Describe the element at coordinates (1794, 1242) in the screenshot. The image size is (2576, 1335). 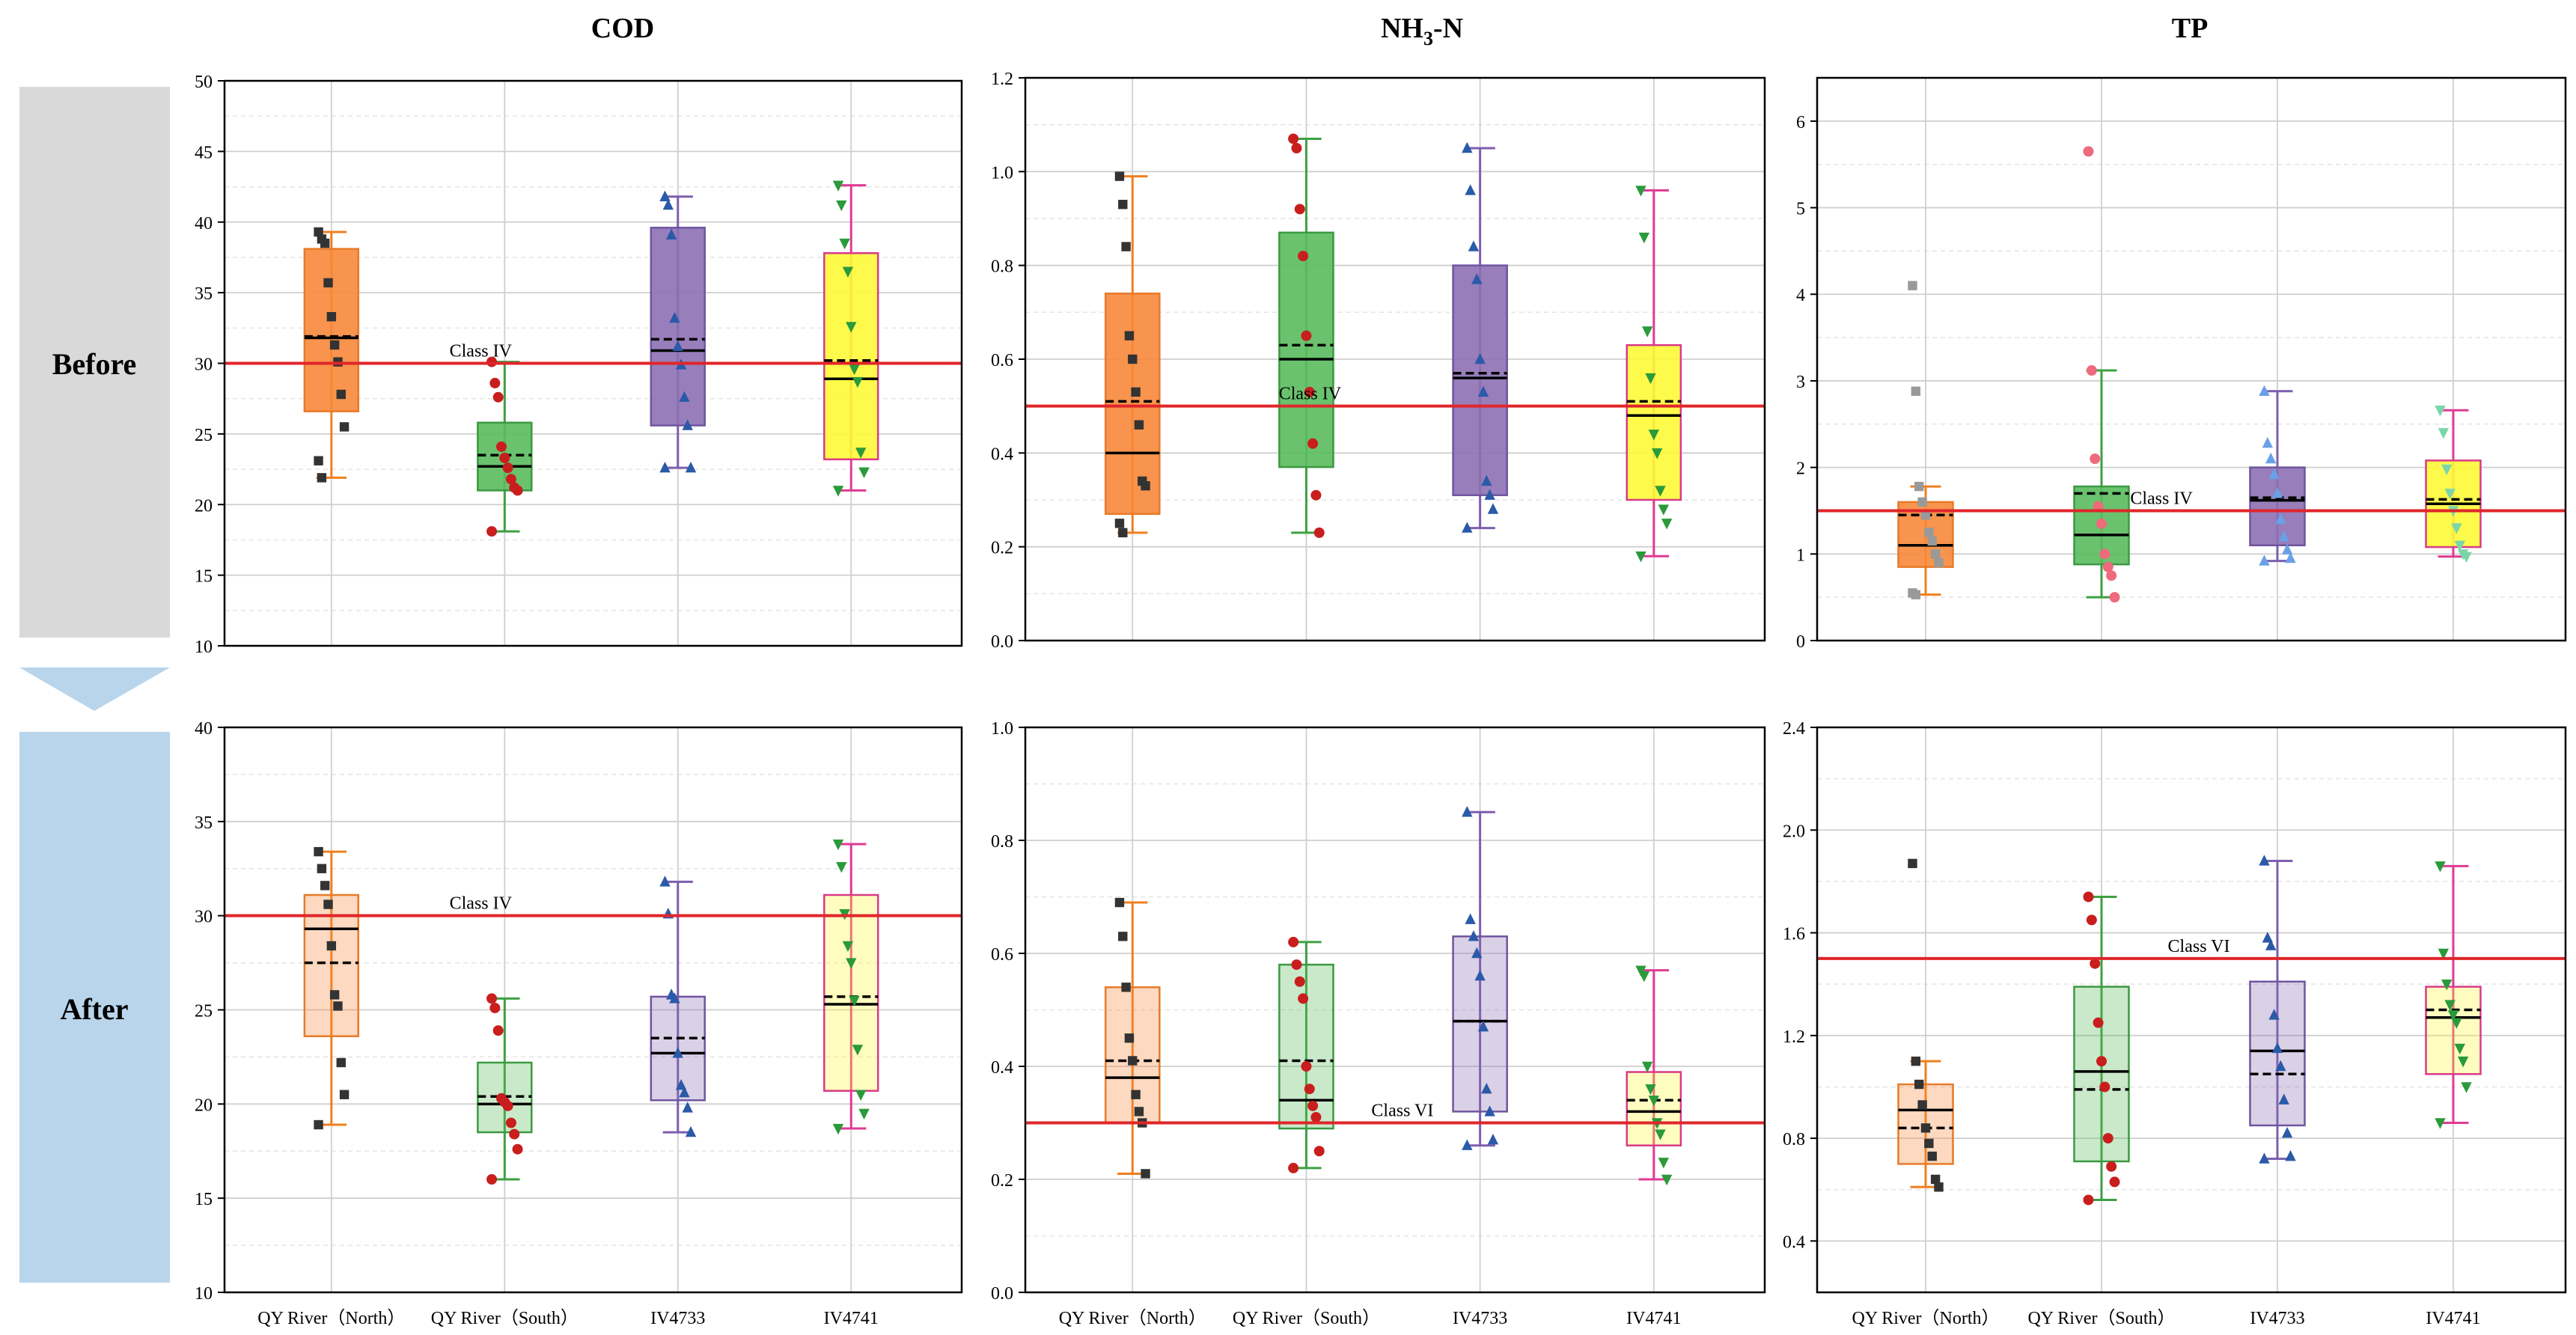
I see `y-tick-label: 0.4` at that location.